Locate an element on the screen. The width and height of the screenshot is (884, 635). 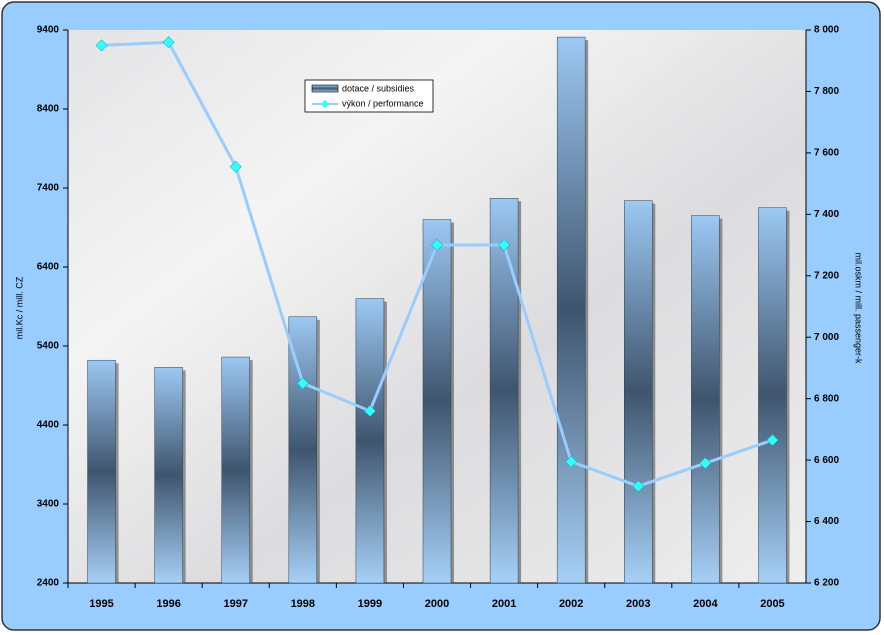
x-tick-label: 2002 is located at coordinates (571, 604).